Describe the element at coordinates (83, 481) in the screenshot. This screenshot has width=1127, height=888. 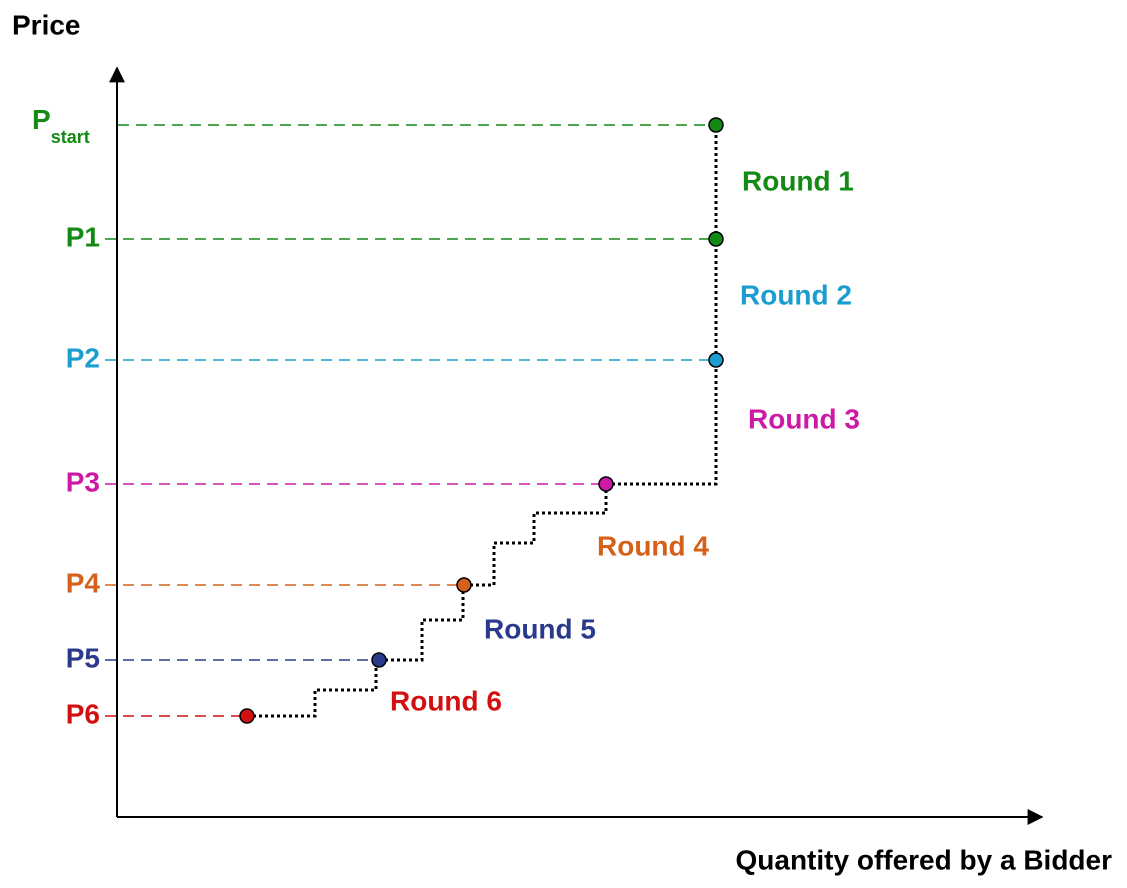
I see `price-label: P3` at that location.